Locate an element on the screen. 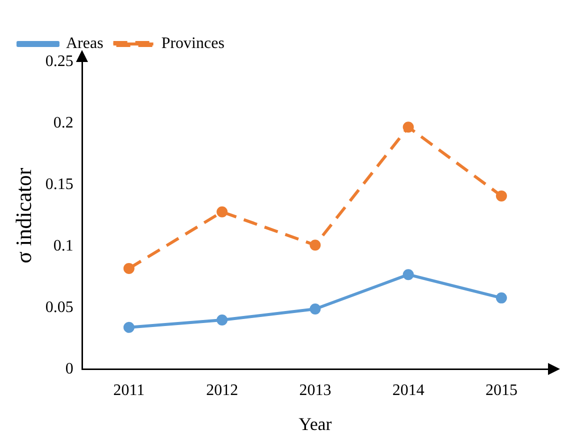 This screenshot has width=571, height=446. y-tick-label: 0.25 is located at coordinates (59, 61).